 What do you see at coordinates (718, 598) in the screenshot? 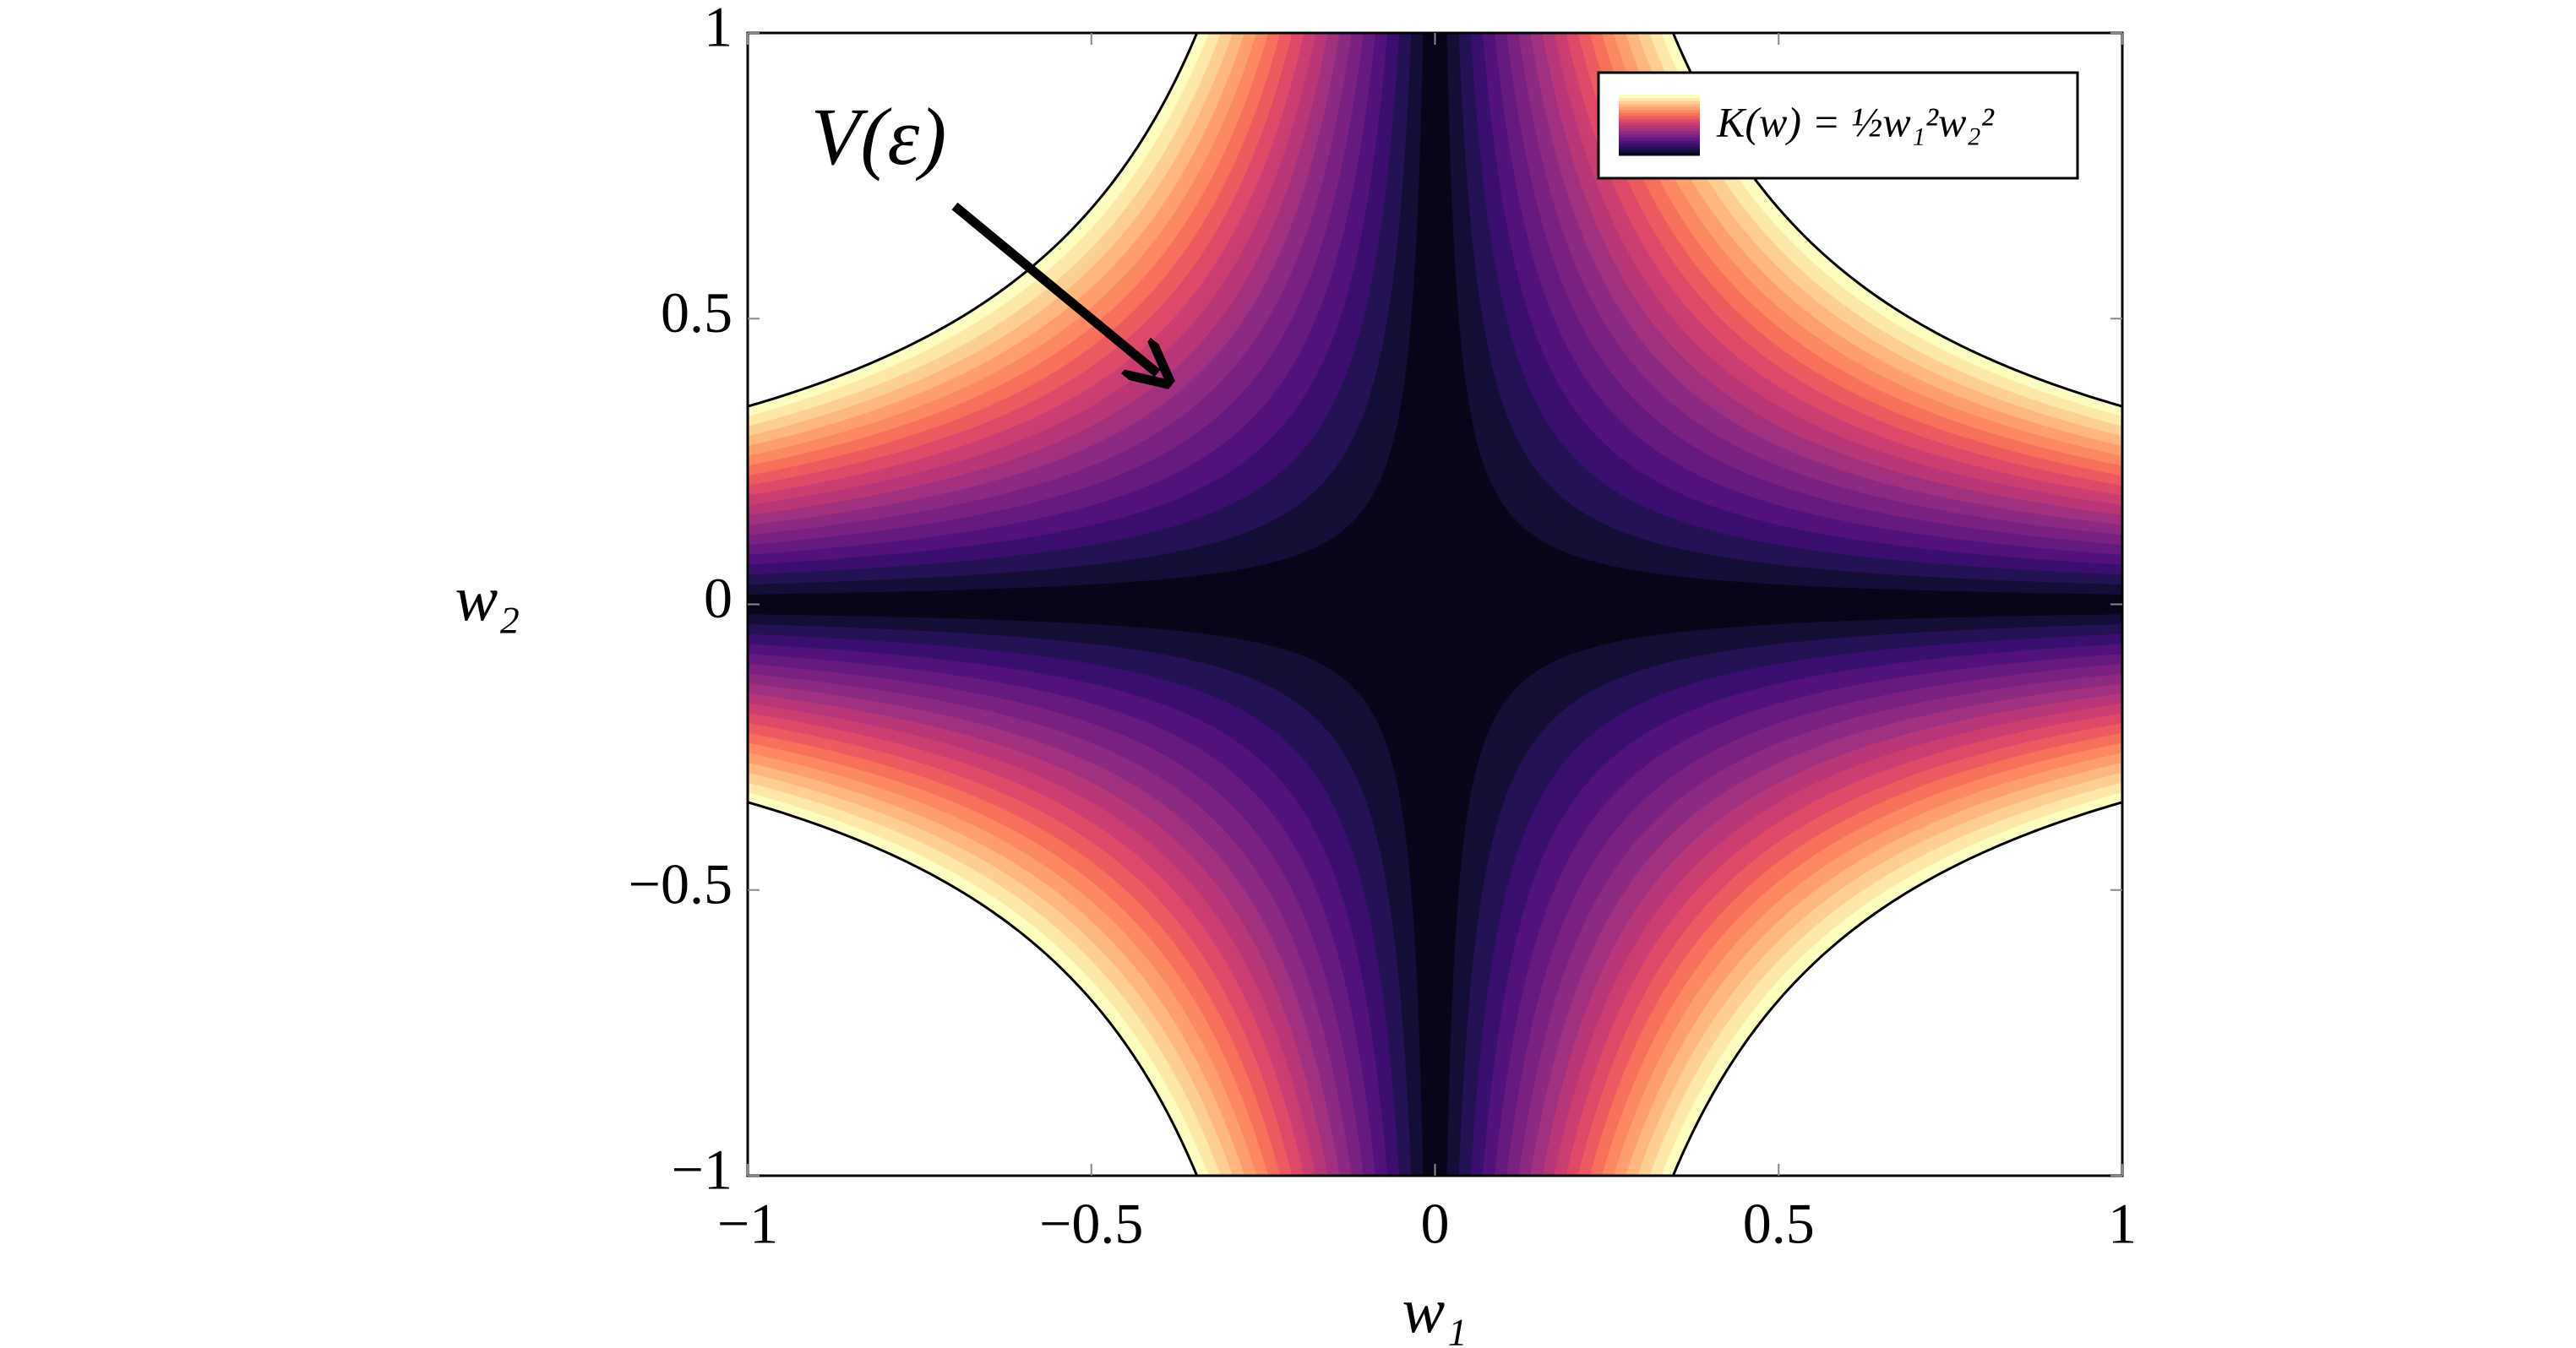
I see `y-tick-label: 0` at bounding box center [718, 598].